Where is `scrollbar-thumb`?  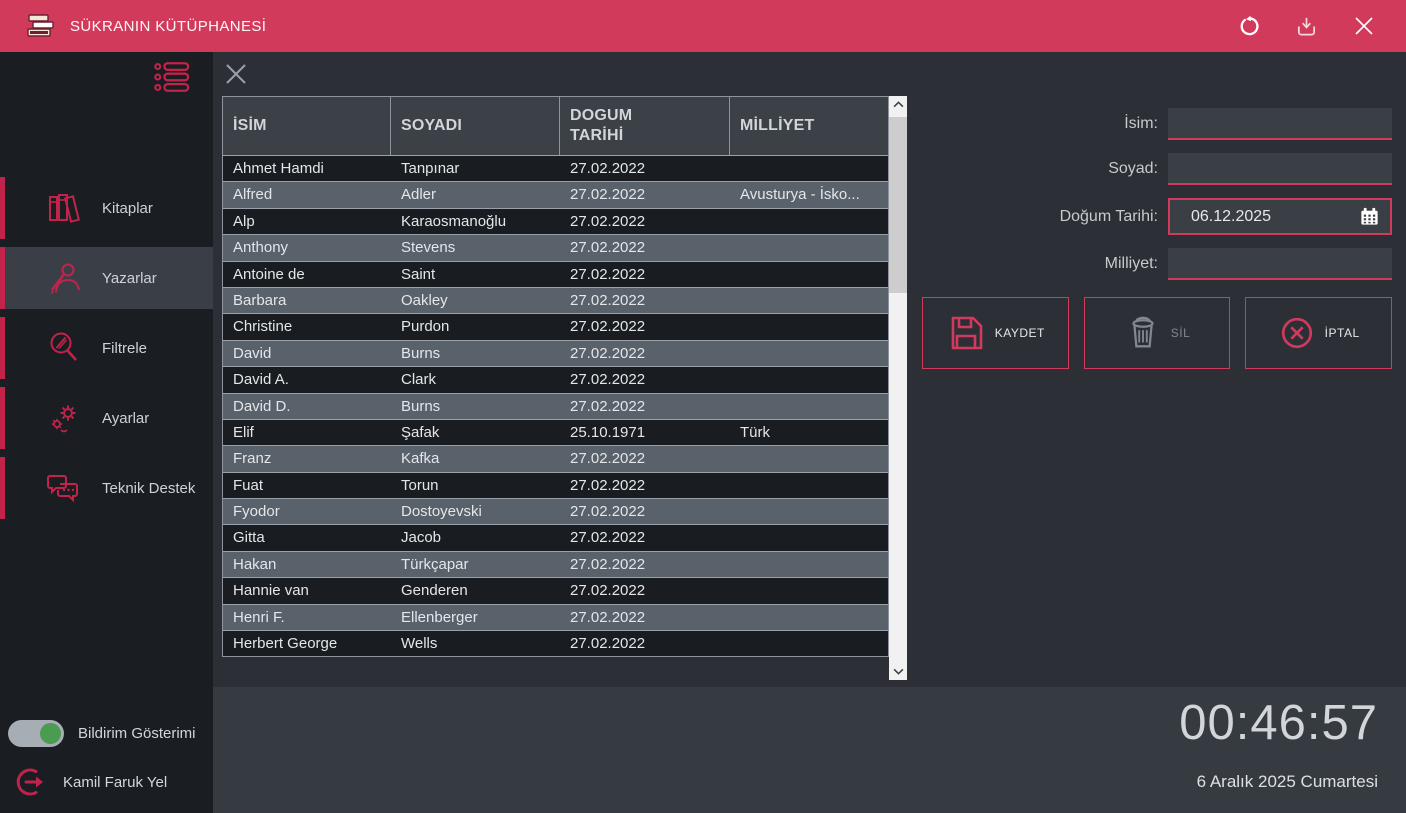 scrollbar-thumb is located at coordinates (898, 205).